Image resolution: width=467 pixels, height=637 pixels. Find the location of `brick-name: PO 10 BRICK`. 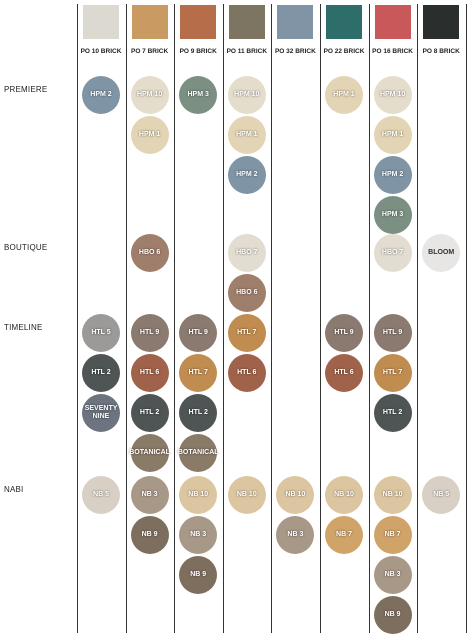

brick-name: PO 10 BRICK is located at coordinates (101, 51).